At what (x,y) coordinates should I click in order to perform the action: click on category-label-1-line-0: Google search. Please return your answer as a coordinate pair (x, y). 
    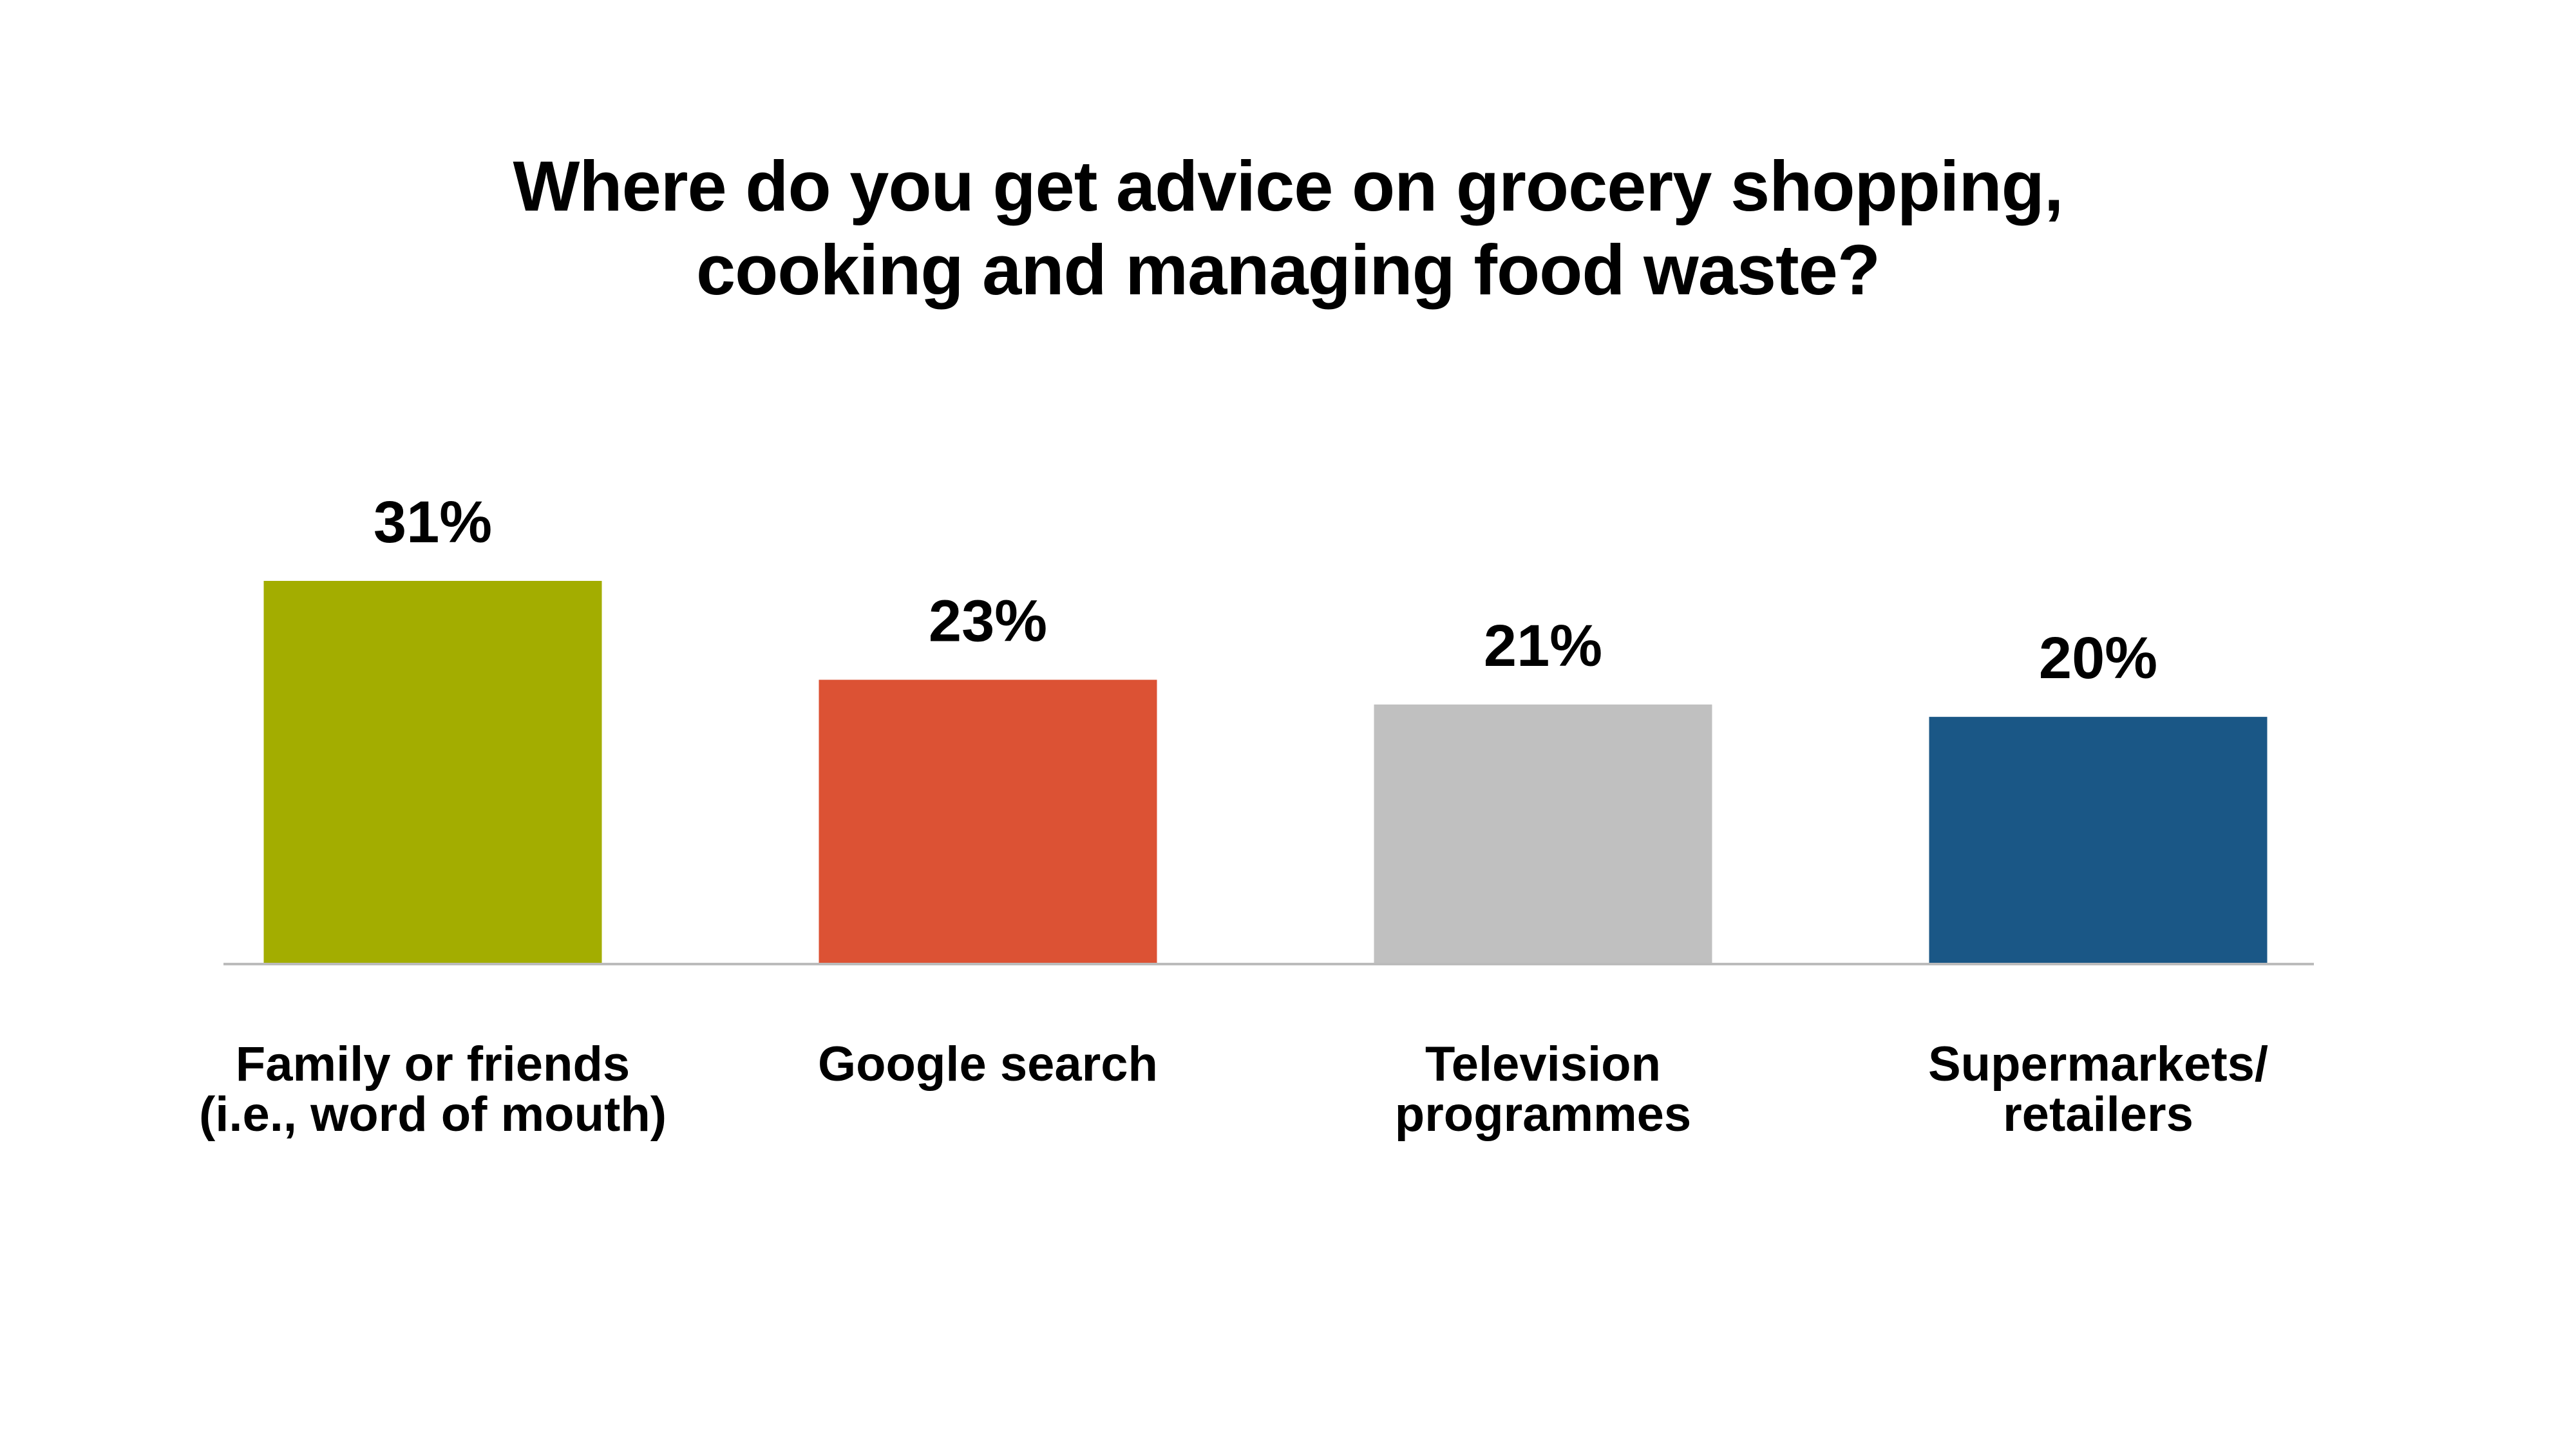
    Looking at the image, I should click on (988, 1064).